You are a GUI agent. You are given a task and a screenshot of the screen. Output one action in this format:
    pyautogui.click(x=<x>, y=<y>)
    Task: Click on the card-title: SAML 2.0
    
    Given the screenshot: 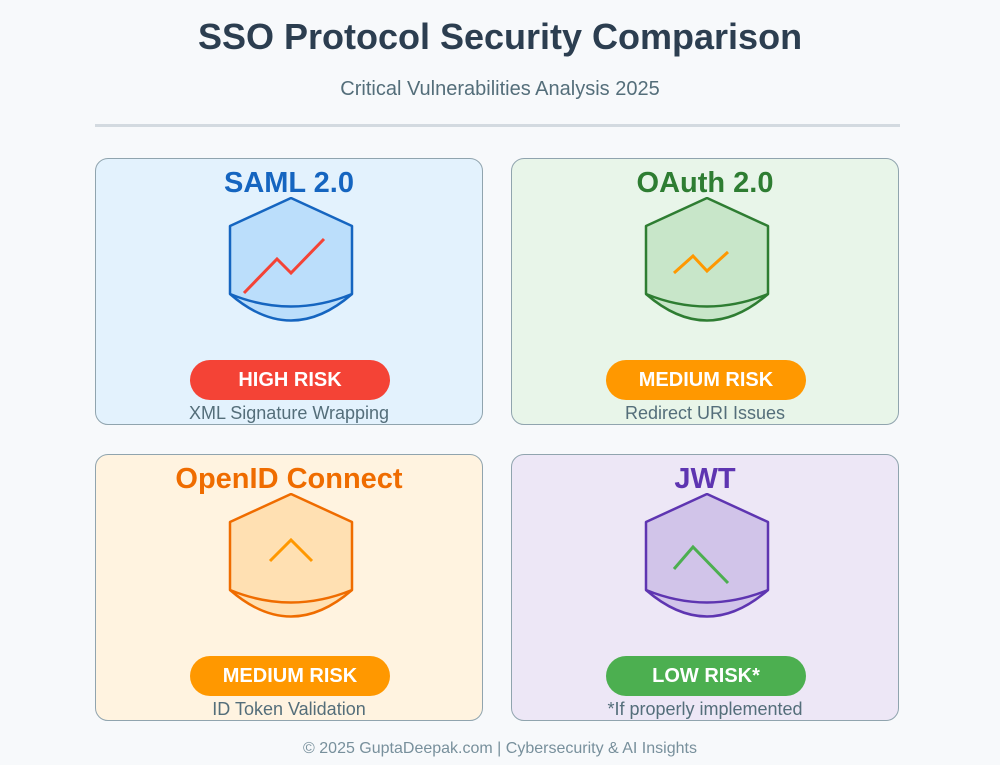 What is the action you would take?
    pyautogui.click(x=288, y=183)
    